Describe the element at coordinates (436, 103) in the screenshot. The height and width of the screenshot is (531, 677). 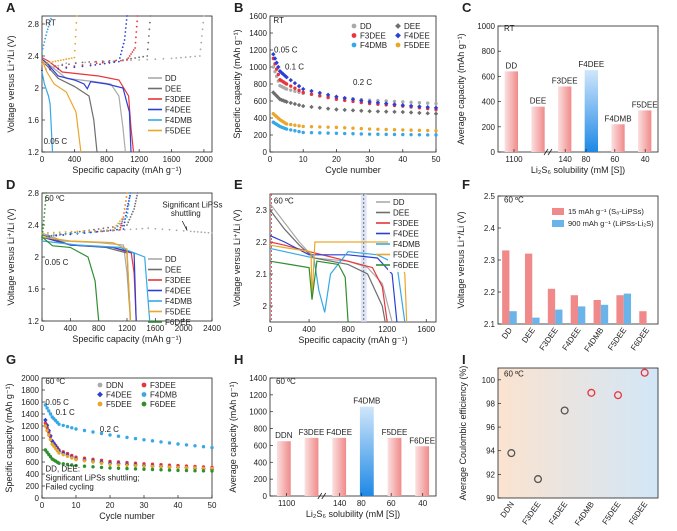
I see `data-point-DD` at that location.